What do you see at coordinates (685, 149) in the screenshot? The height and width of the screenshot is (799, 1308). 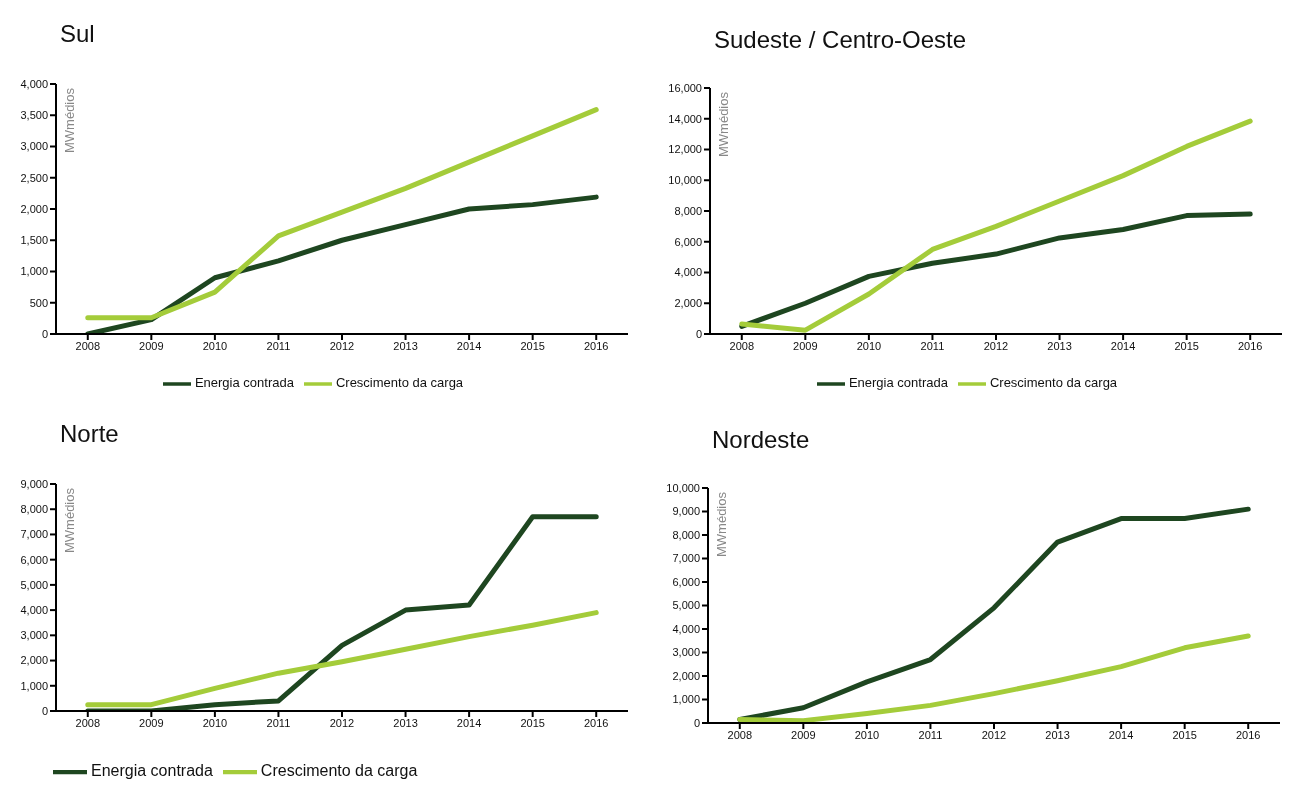 I see `y-tick-label: 12,000` at bounding box center [685, 149].